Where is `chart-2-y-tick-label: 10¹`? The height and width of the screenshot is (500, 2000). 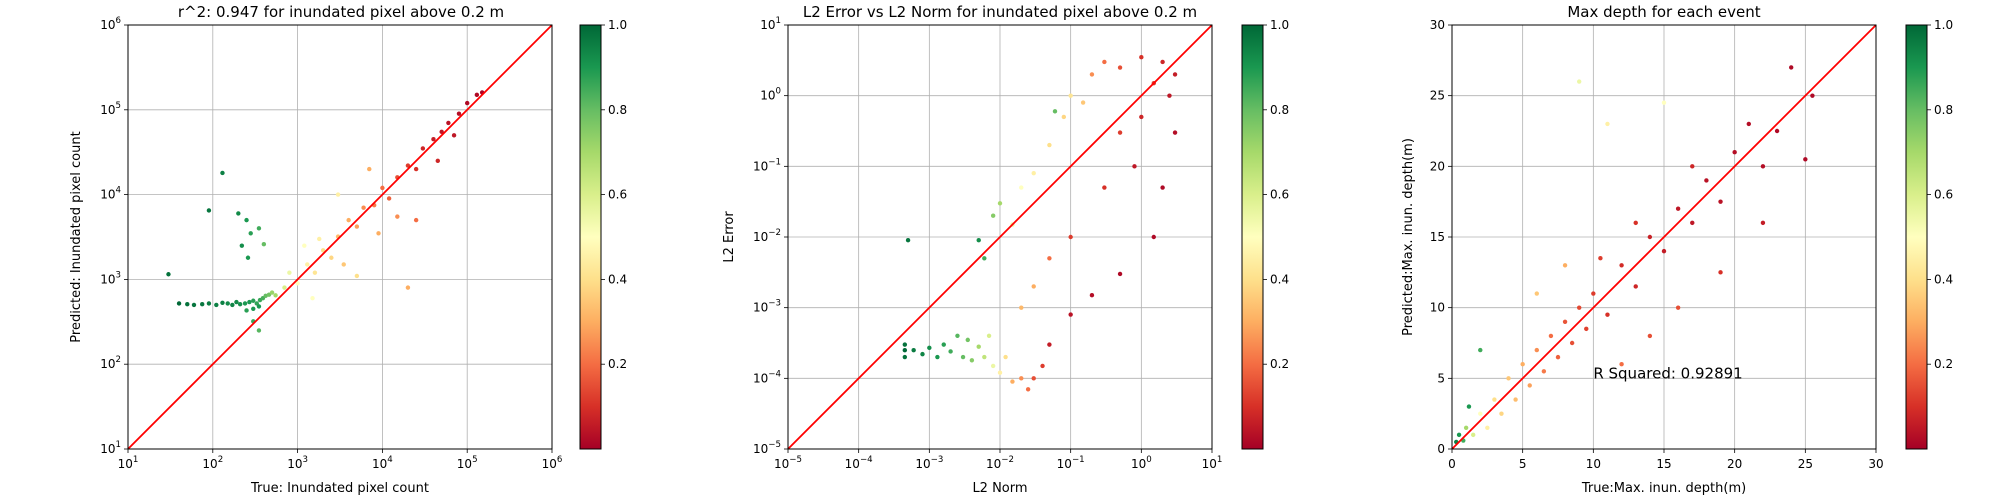
chart-2-y-tick-label: 10¹ is located at coordinates (770, 24).